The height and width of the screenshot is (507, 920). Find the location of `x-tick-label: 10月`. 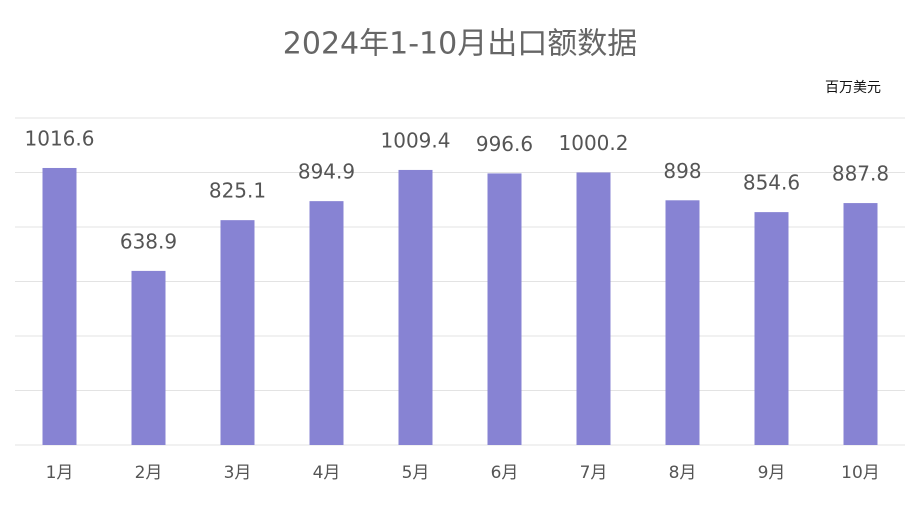

x-tick-label: 10月 is located at coordinates (860, 473).